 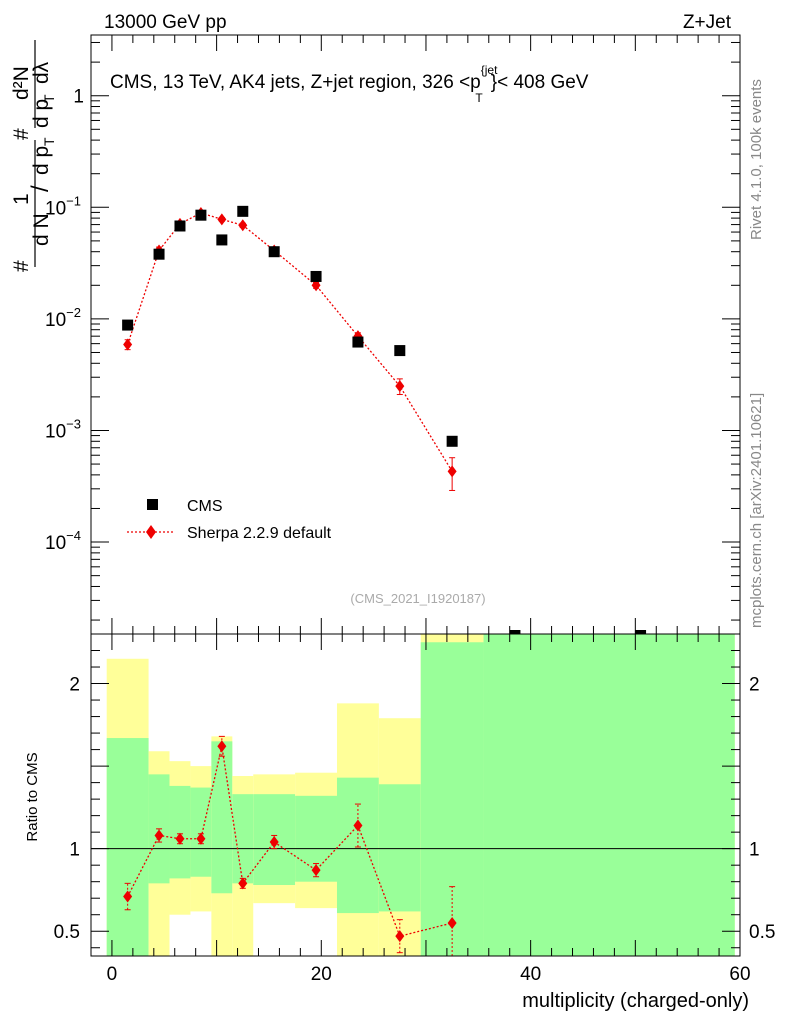 What do you see at coordinates (290, 846) in the screenshot?
I see `ratio-plot-marks` at bounding box center [290, 846].